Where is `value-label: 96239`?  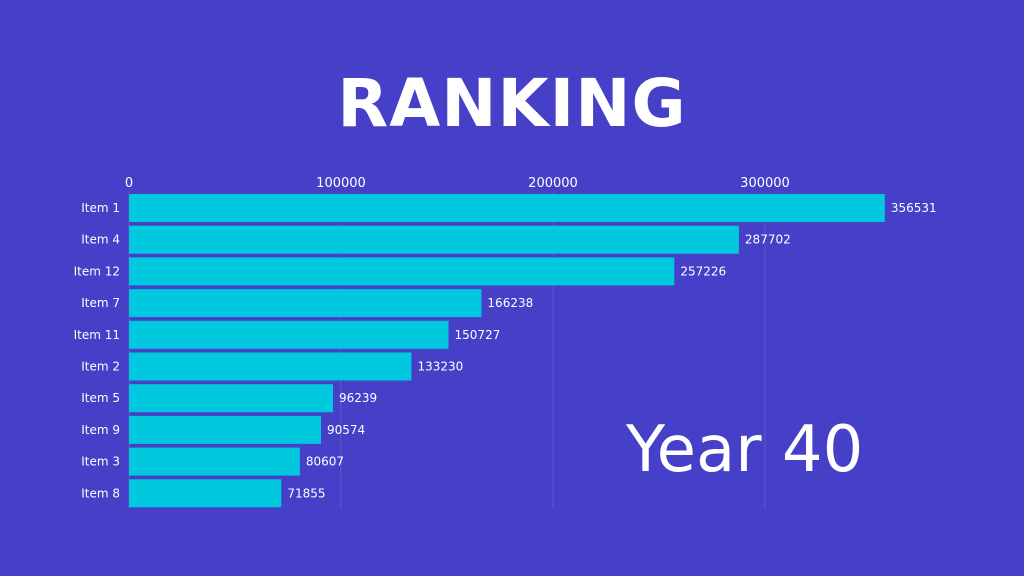
value-label: 96239 is located at coordinates (358, 398).